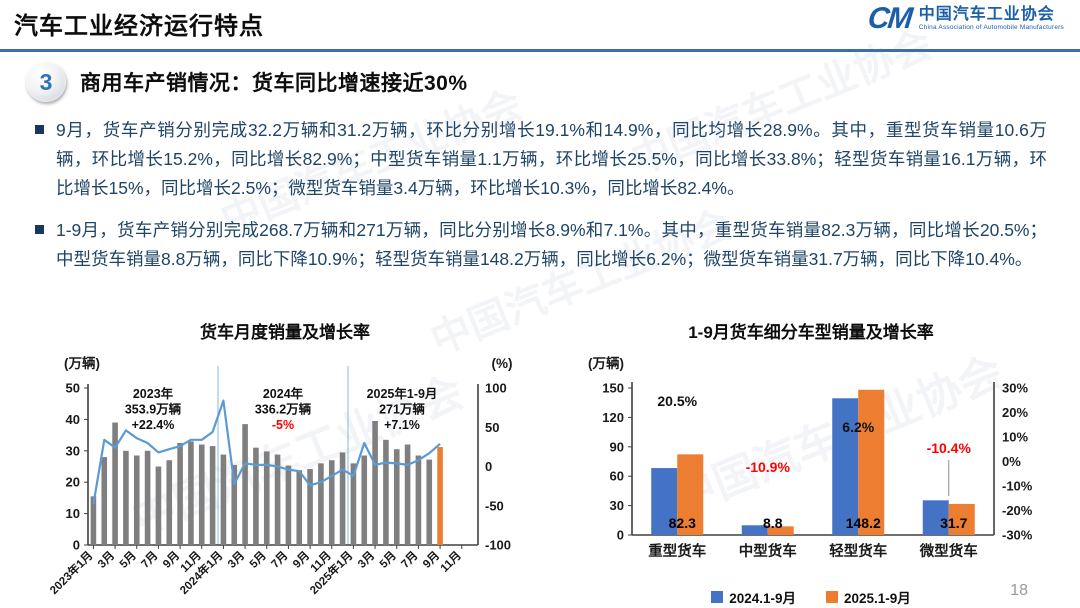 This screenshot has width=1080, height=608. Describe the element at coordinates (402, 393) in the screenshot. I see `annotation-text: 2025年1-9月` at that location.